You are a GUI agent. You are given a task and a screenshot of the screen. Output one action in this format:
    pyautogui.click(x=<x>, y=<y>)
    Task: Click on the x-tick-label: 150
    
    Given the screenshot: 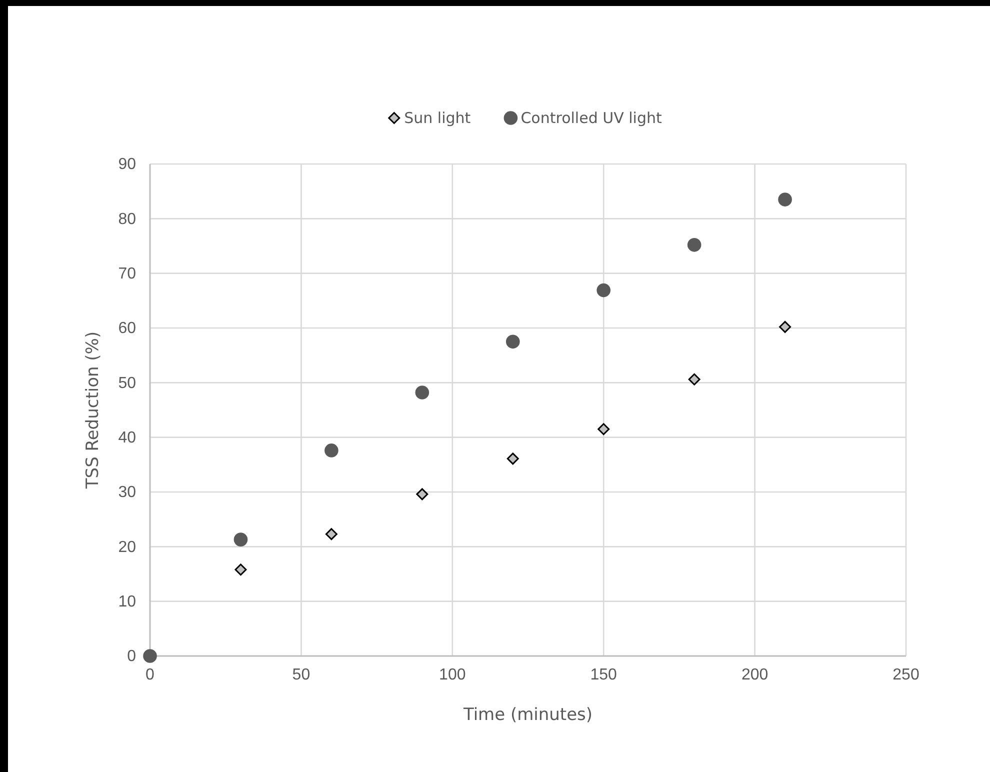 What is the action you would take?
    pyautogui.click(x=604, y=675)
    